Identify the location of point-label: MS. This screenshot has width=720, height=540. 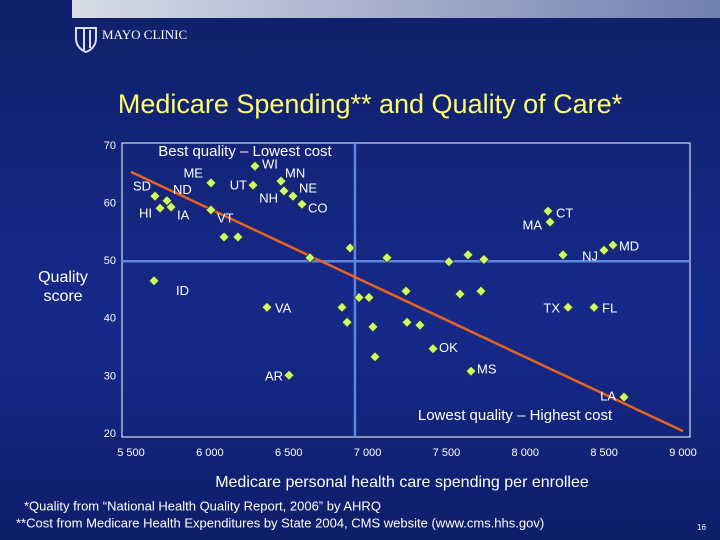
(487, 369).